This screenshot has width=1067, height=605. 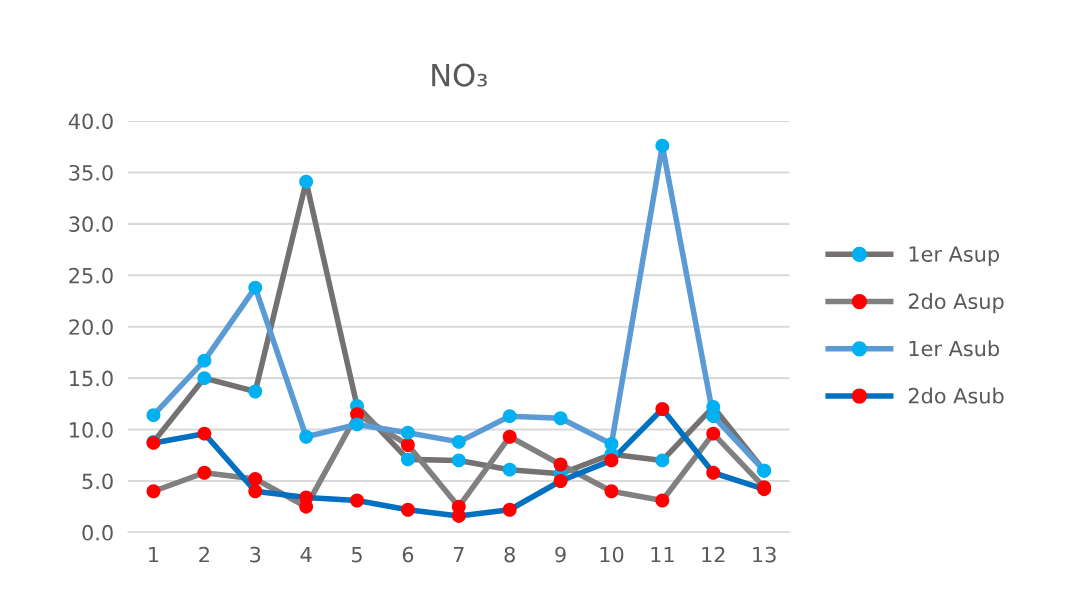 I want to click on legend-label: 2do Asup, so click(x=956, y=303).